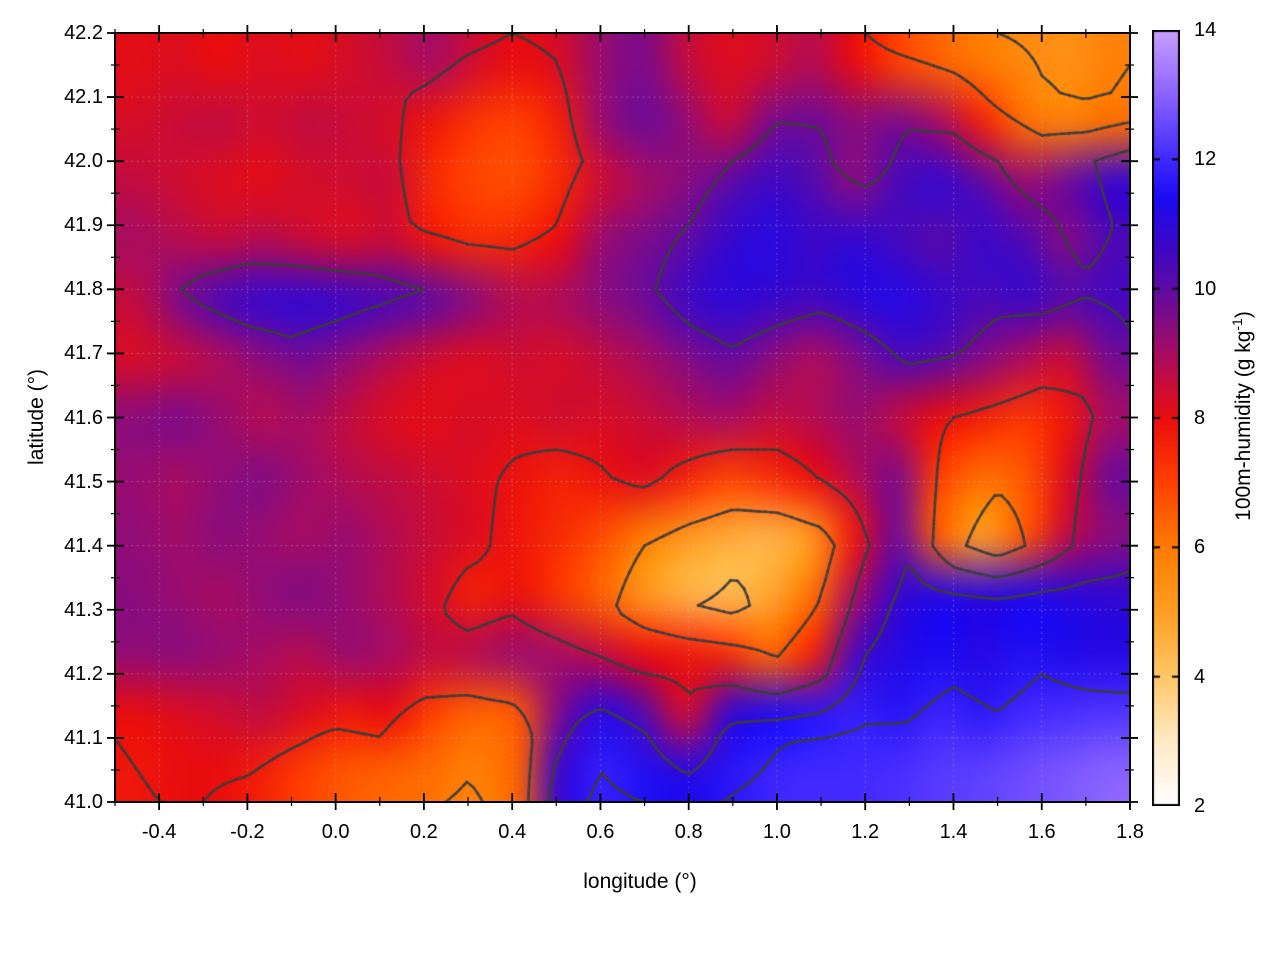 This screenshot has width=1280, height=960. What do you see at coordinates (1200, 676) in the screenshot?
I see `colorbar-tick-label: 4` at bounding box center [1200, 676].